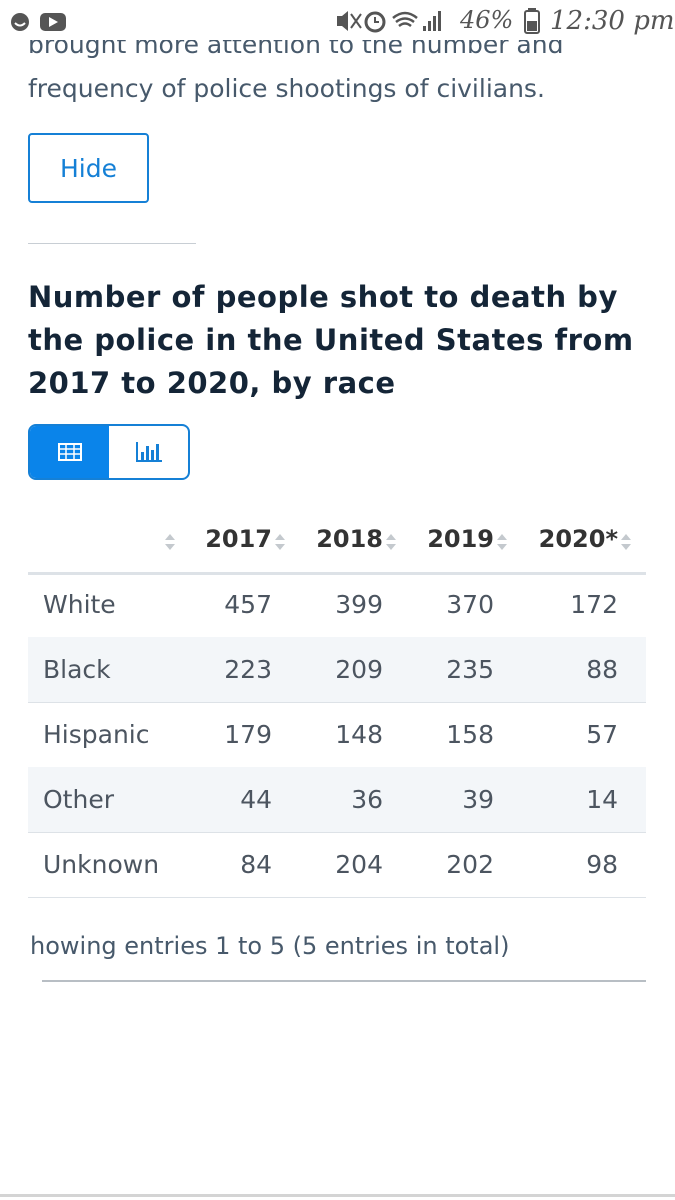 The height and width of the screenshot is (1200, 675). I want to click on table-cell: 98, so click(602, 864).